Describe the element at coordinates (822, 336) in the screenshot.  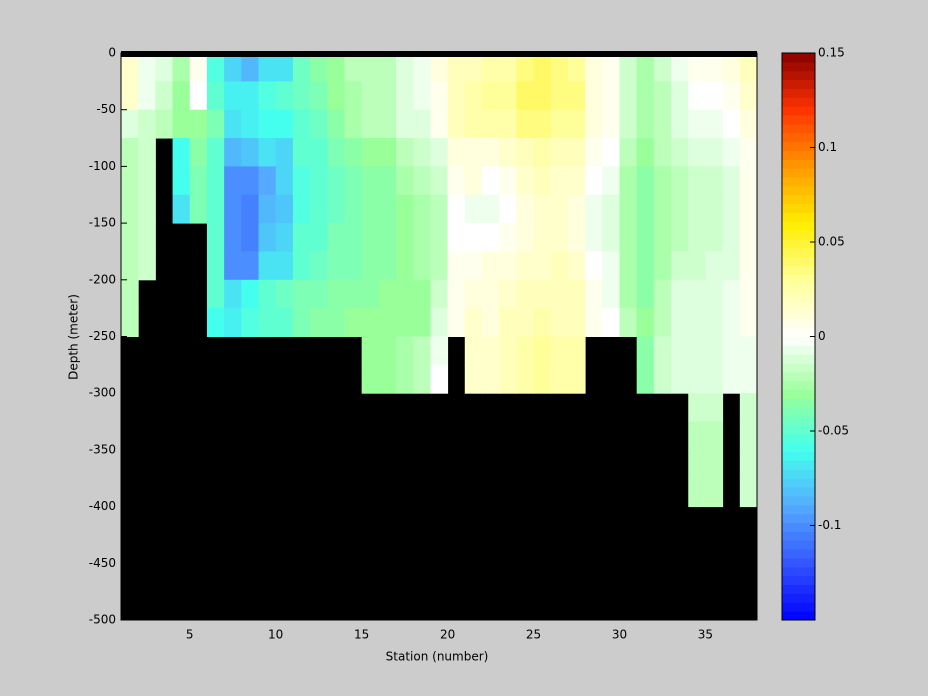
I see `colorbar-tick-label: 0` at that location.